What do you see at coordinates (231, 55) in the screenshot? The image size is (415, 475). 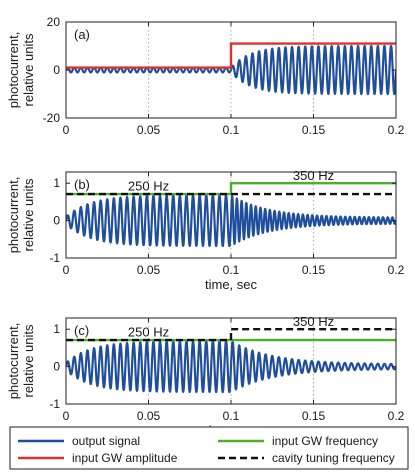 I see `series-line-input-GW-amplitude` at bounding box center [231, 55].